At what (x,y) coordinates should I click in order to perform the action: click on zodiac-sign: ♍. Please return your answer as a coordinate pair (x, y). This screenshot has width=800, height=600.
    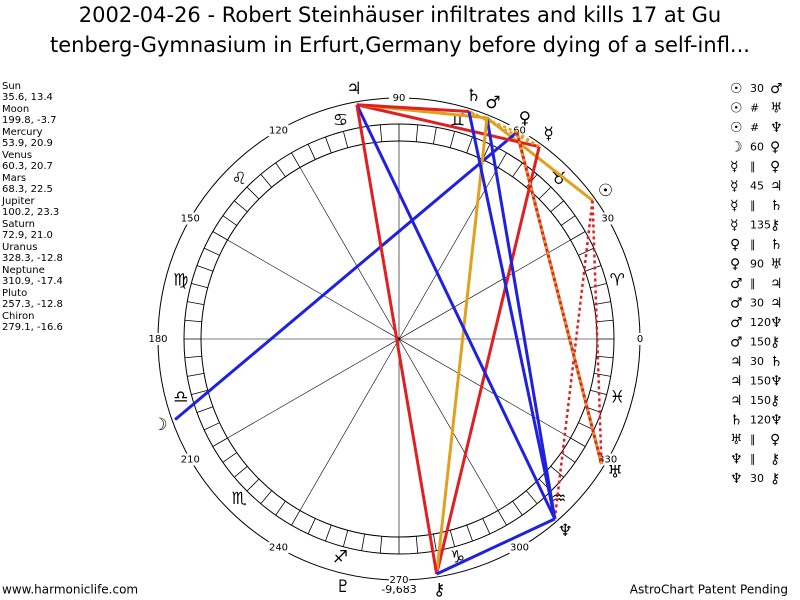
    Looking at the image, I should click on (180, 281).